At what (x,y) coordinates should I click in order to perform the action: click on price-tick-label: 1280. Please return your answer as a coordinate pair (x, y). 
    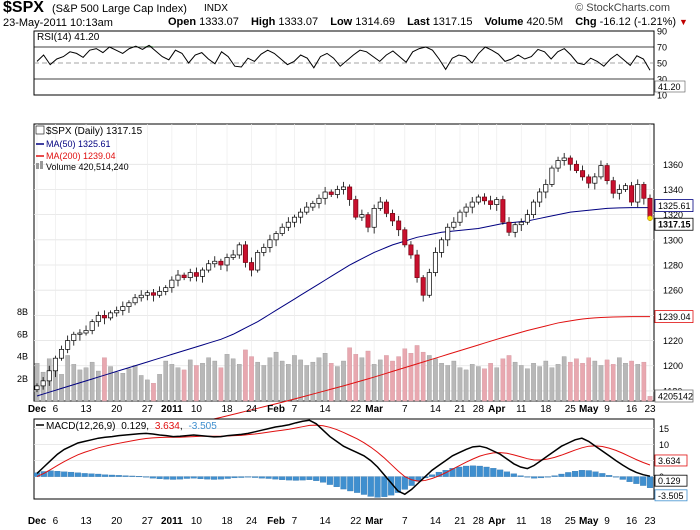
    Looking at the image, I should click on (673, 266).